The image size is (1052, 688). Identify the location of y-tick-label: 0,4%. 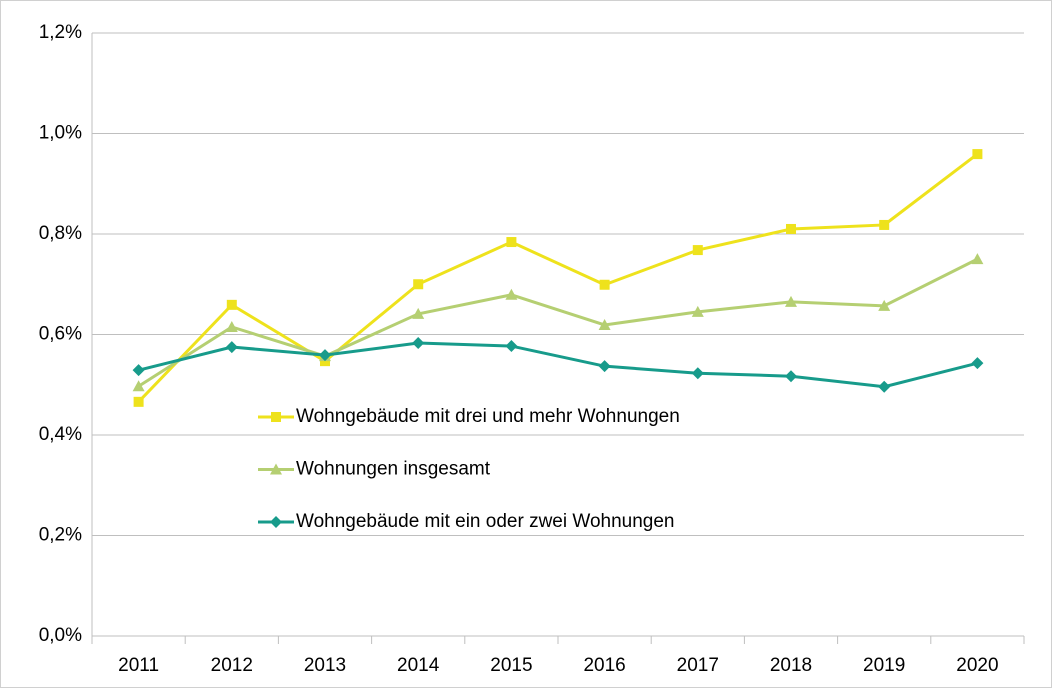
(60, 434).